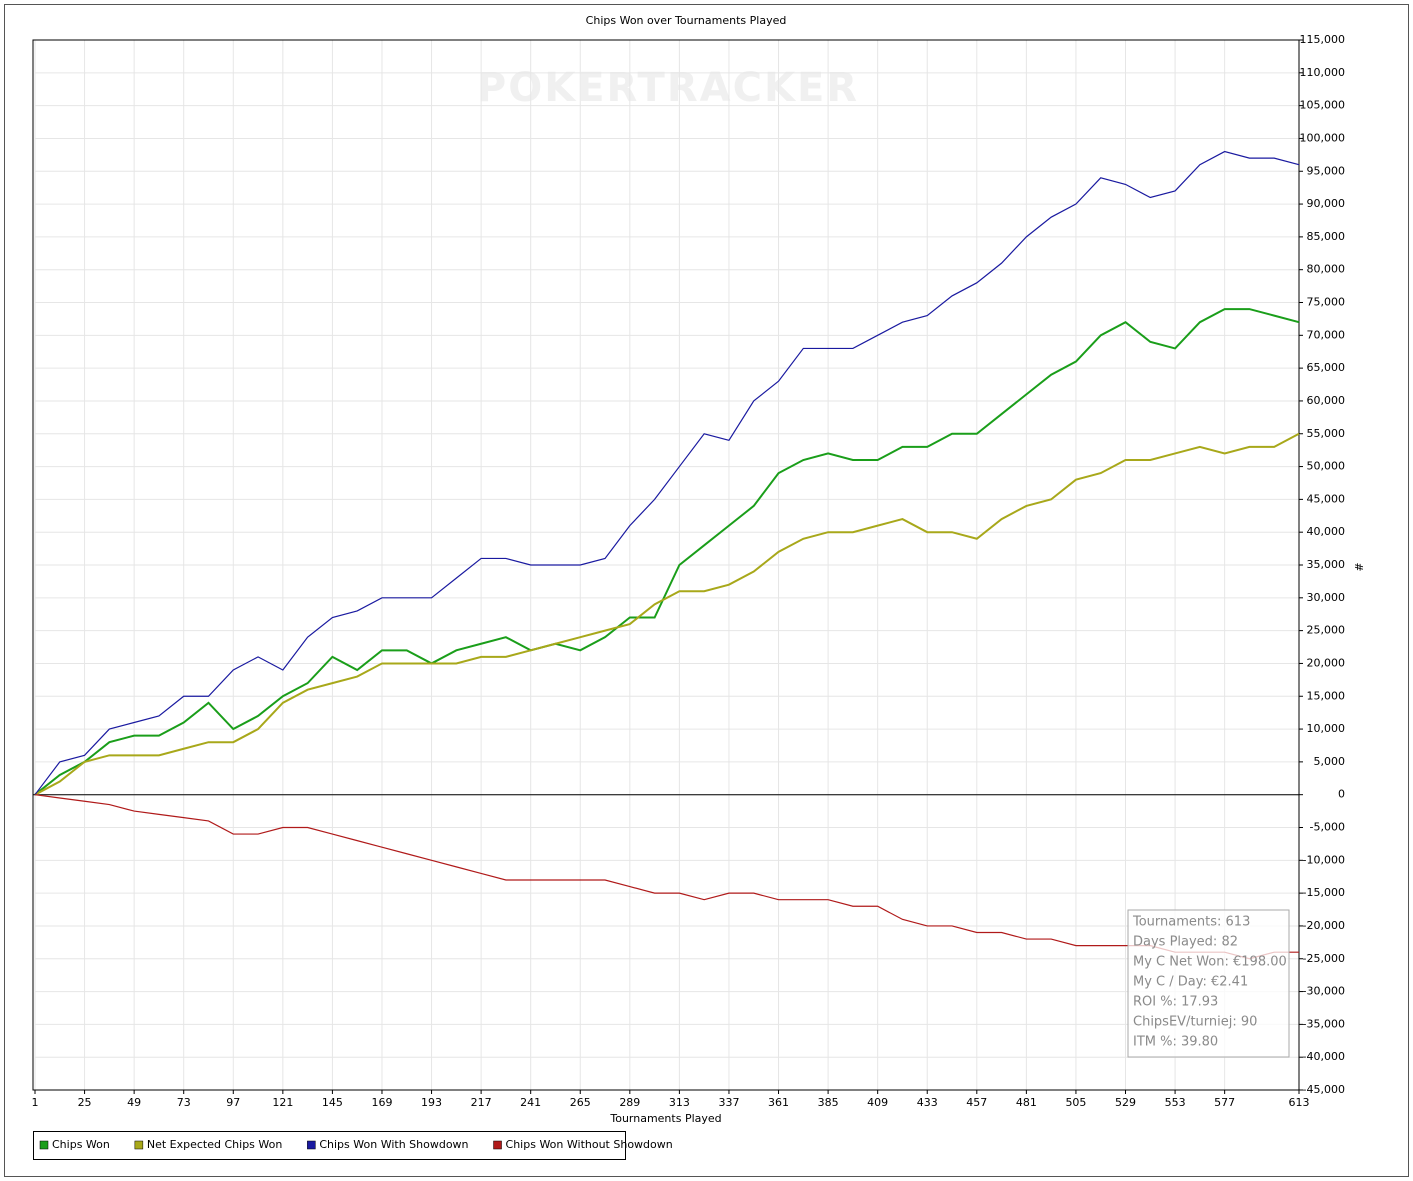 The image size is (1413, 1181). Describe the element at coordinates (35, 1102) in the screenshot. I see `x-tick-label: 1` at that location.